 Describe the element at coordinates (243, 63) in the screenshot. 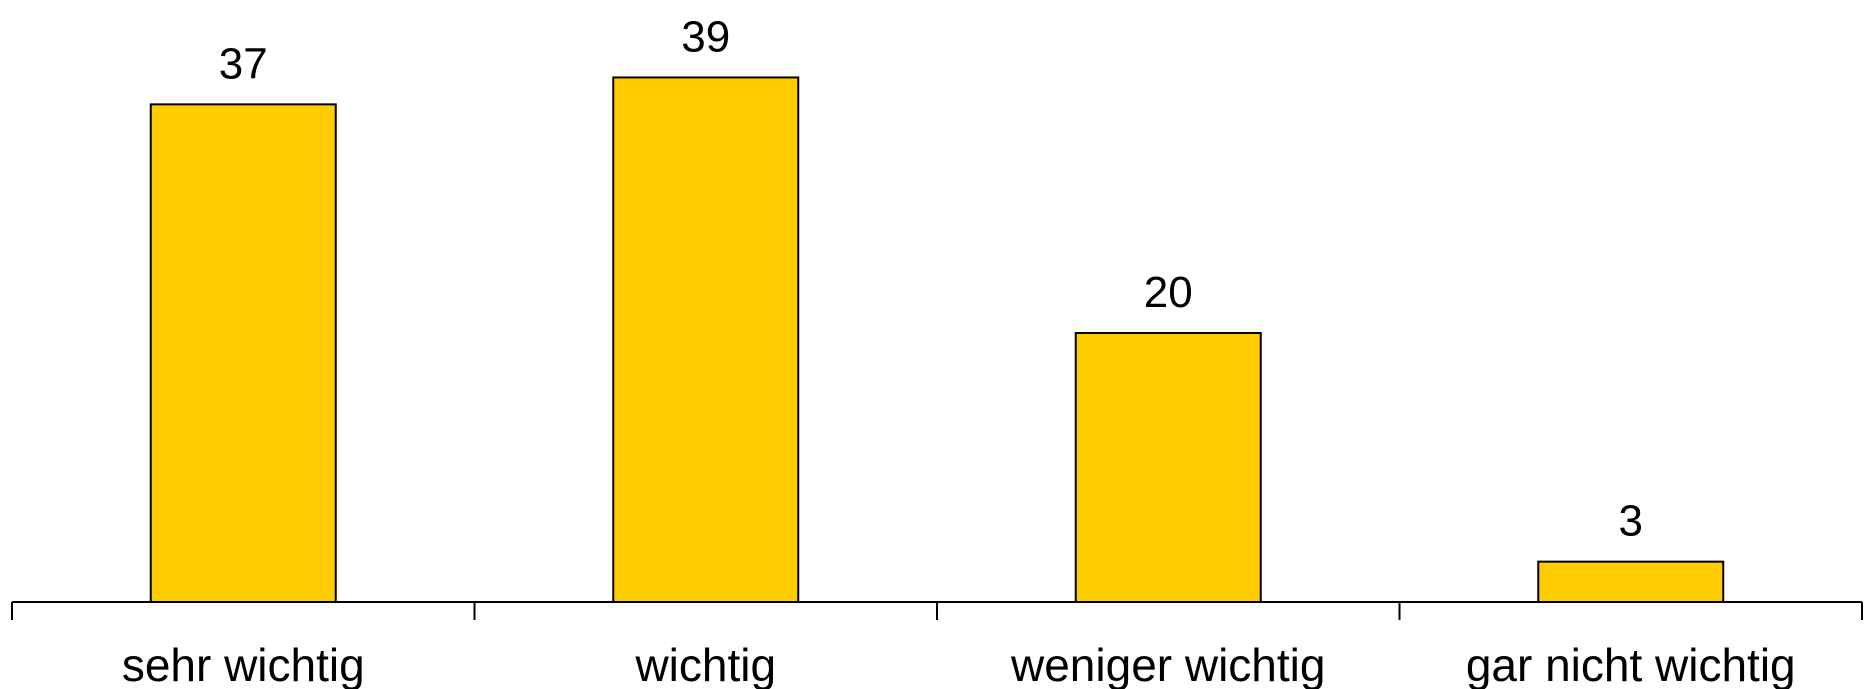

I see `value-label-1: 37` at that location.